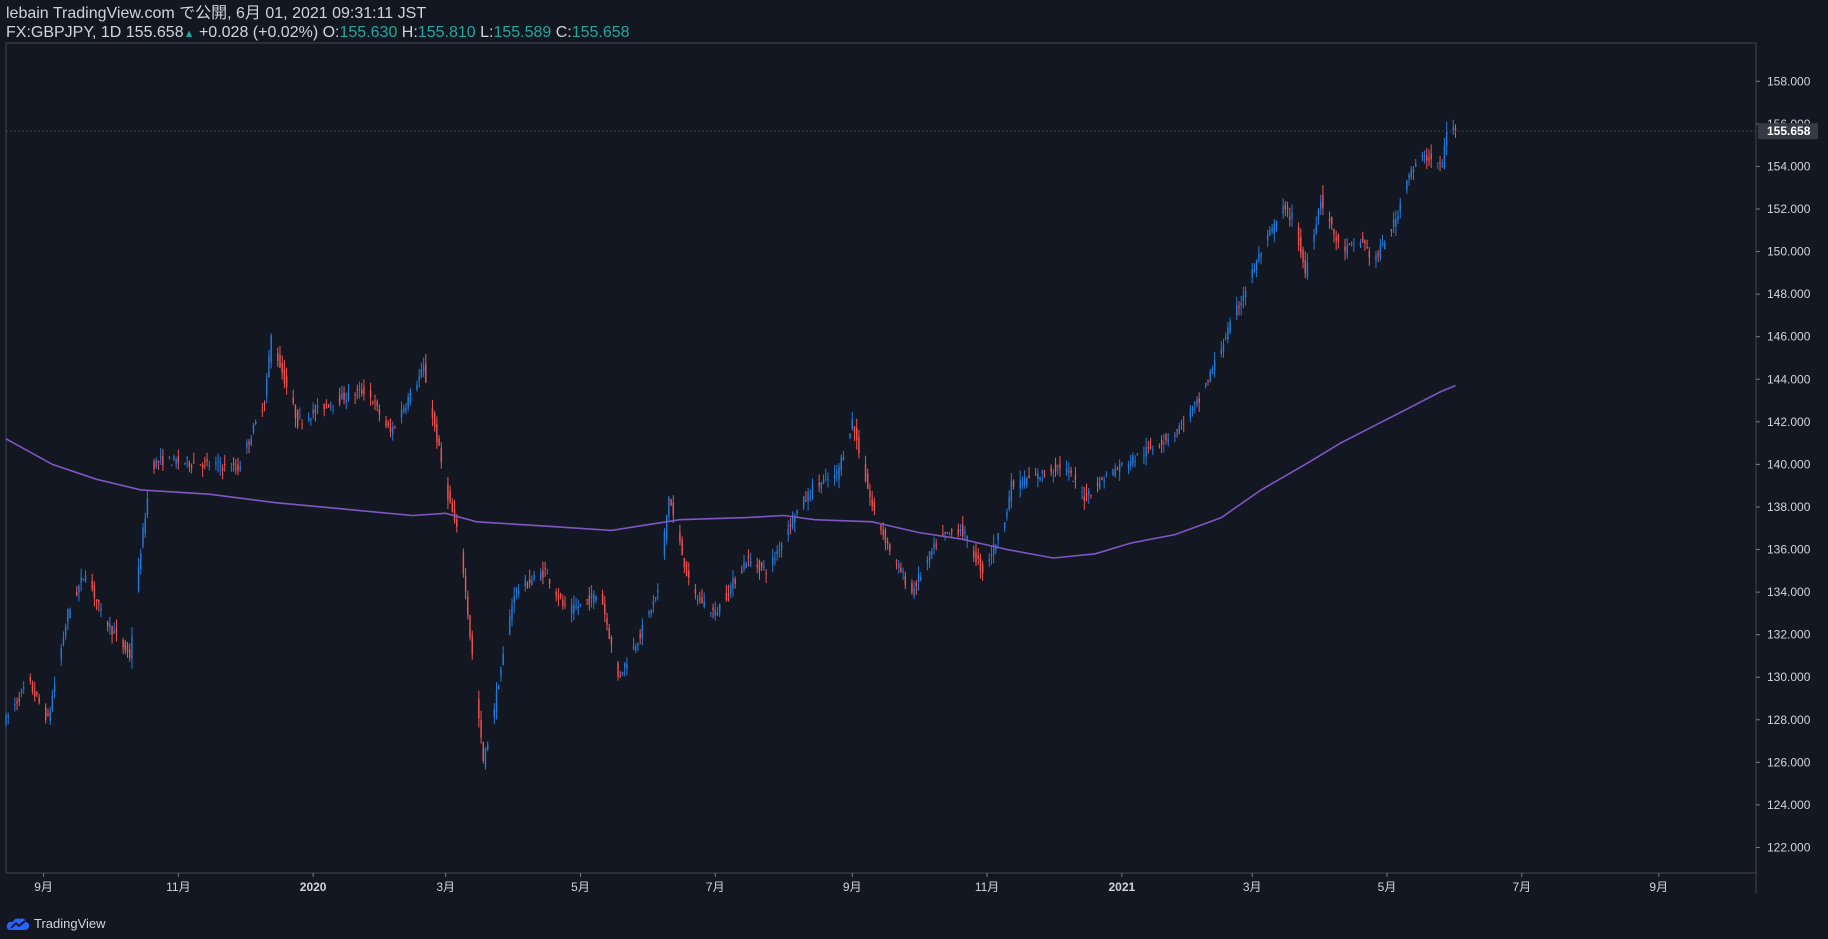  I want to click on time-tick-label: 2020, so click(313, 887).